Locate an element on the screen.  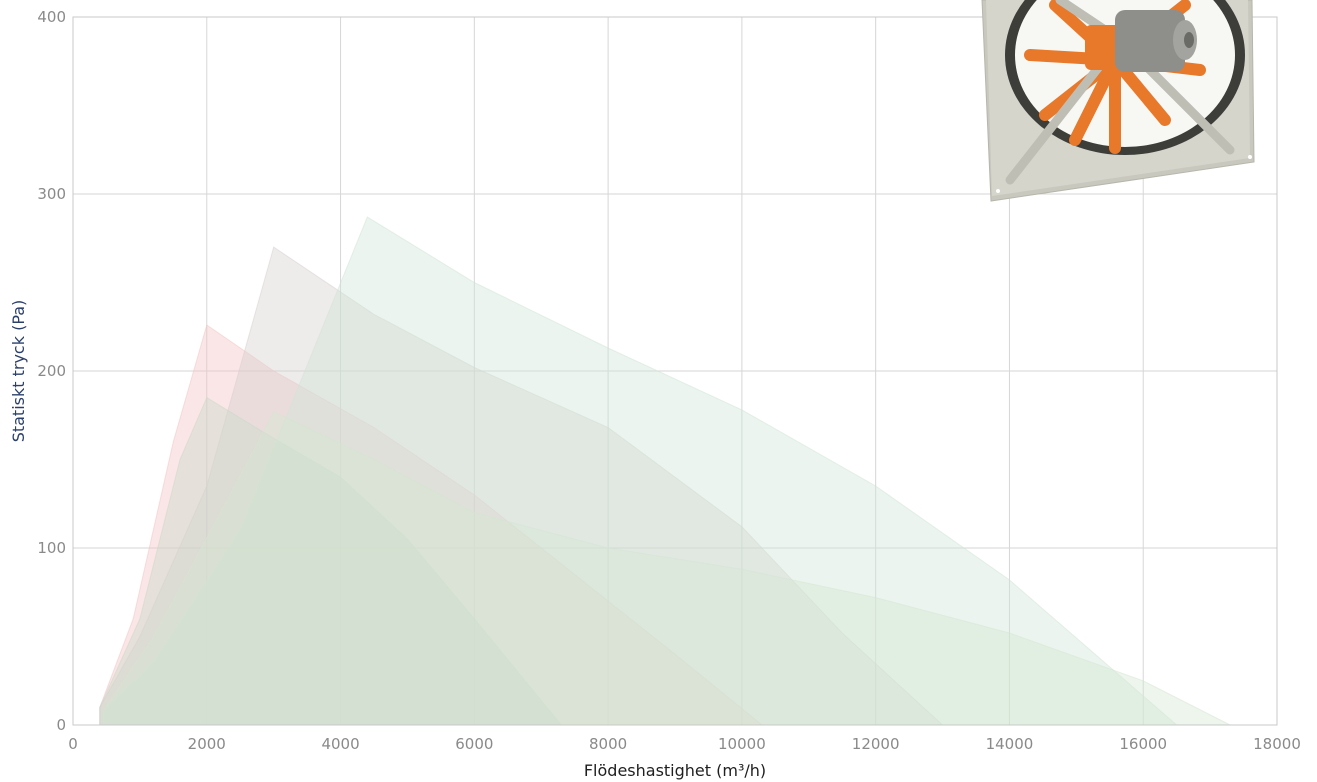
y-axis-ticks: 0 100 200 300 400 is located at coordinates (51, 371).